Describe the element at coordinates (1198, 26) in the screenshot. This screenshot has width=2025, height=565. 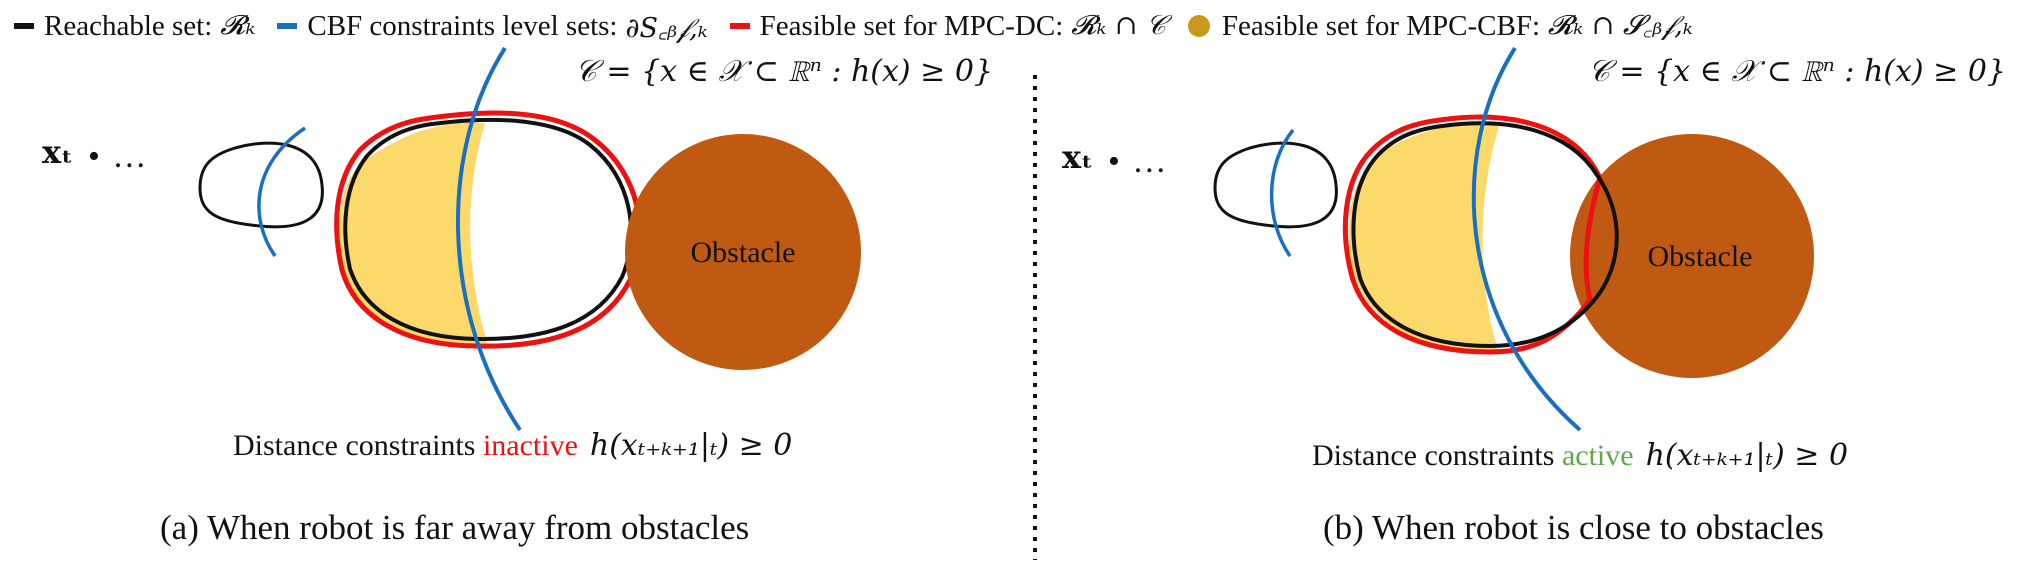
I see `mpc-cbf-swatch` at that location.